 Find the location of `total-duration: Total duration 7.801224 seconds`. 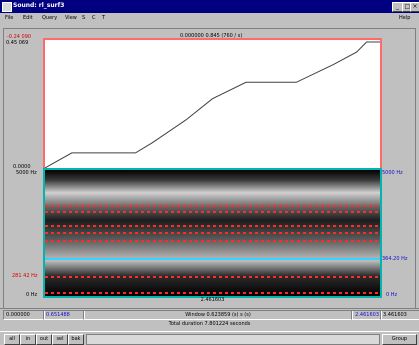

total-duration: Total duration 7.801224 seconds is located at coordinates (209, 324).